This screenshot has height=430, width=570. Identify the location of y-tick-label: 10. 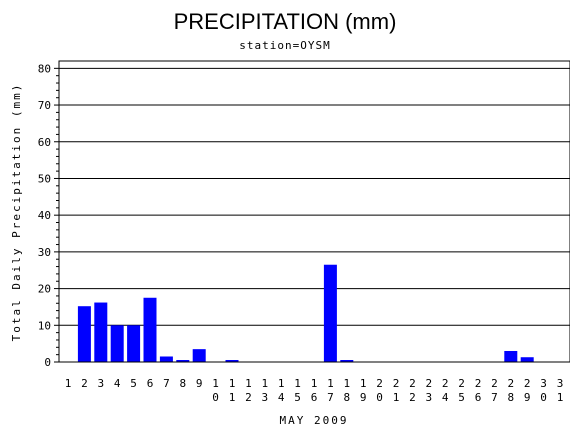
(44, 325).